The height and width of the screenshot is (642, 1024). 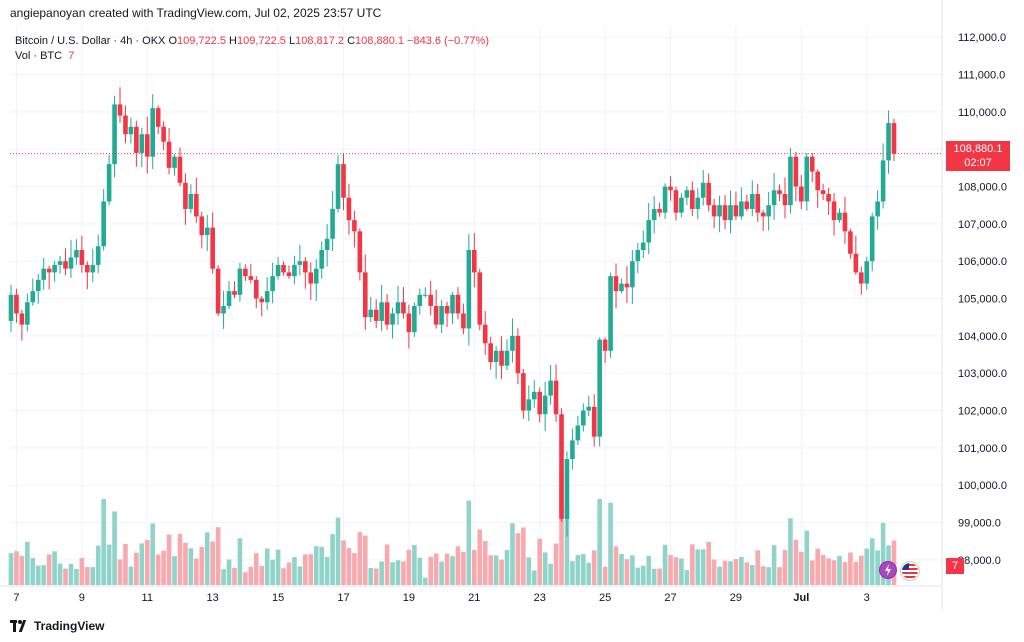 What do you see at coordinates (955, 566) in the screenshot?
I see `volume-tag: 7` at bounding box center [955, 566].